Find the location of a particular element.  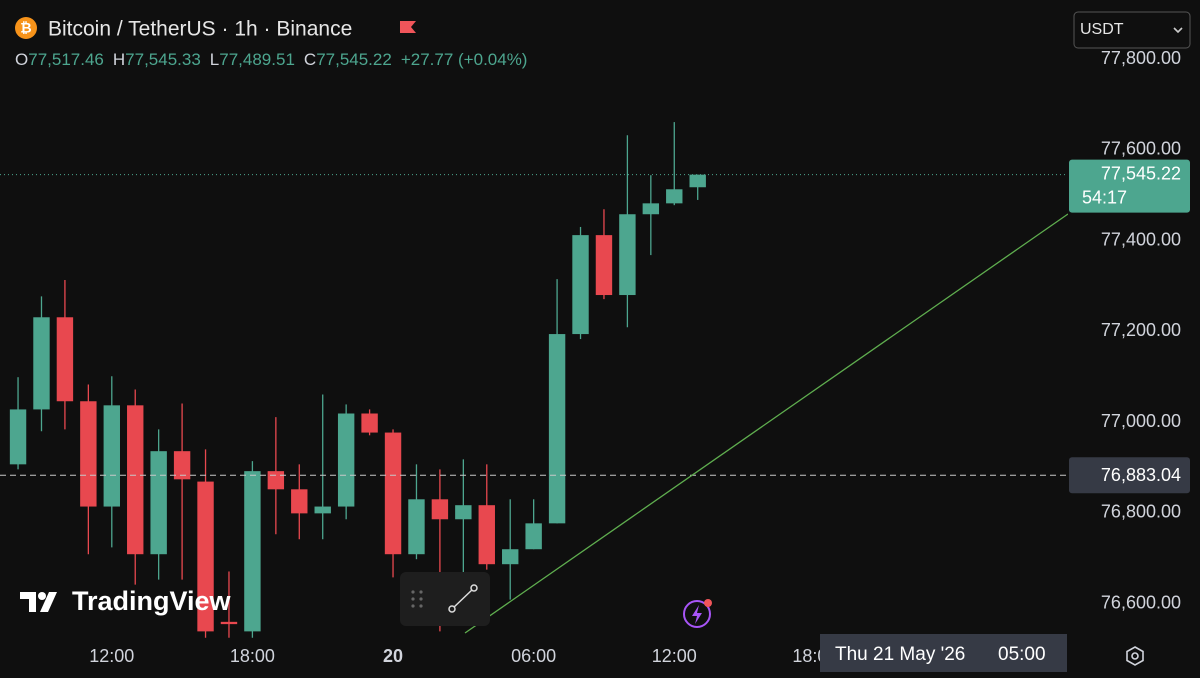

ohlc-key: O is located at coordinates (21, 59).